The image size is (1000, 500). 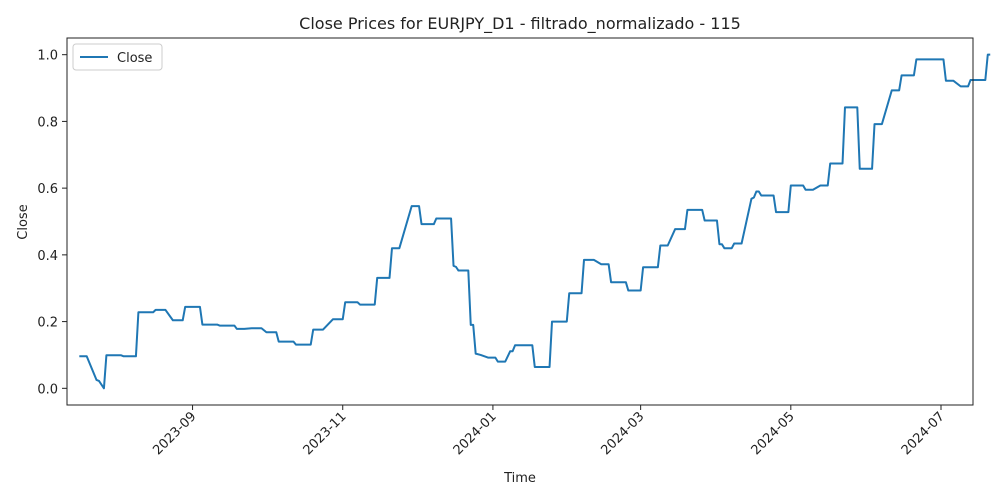 I want to click on legend: Close, so click(x=117, y=57).